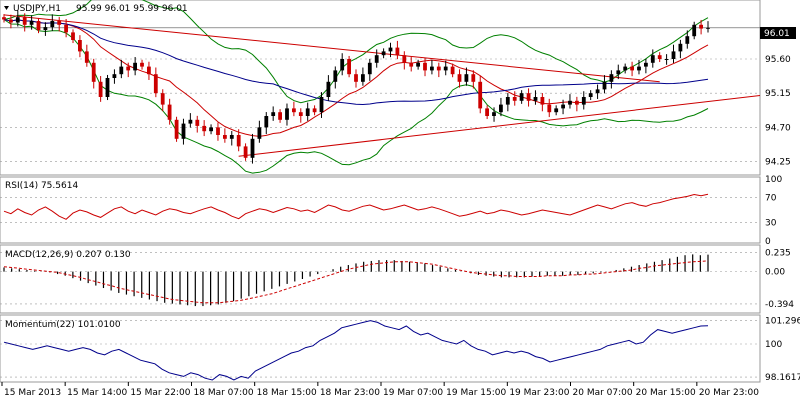  What do you see at coordinates (773, 345) in the screenshot?
I see `momentum-y-tick: 100` at bounding box center [773, 345].